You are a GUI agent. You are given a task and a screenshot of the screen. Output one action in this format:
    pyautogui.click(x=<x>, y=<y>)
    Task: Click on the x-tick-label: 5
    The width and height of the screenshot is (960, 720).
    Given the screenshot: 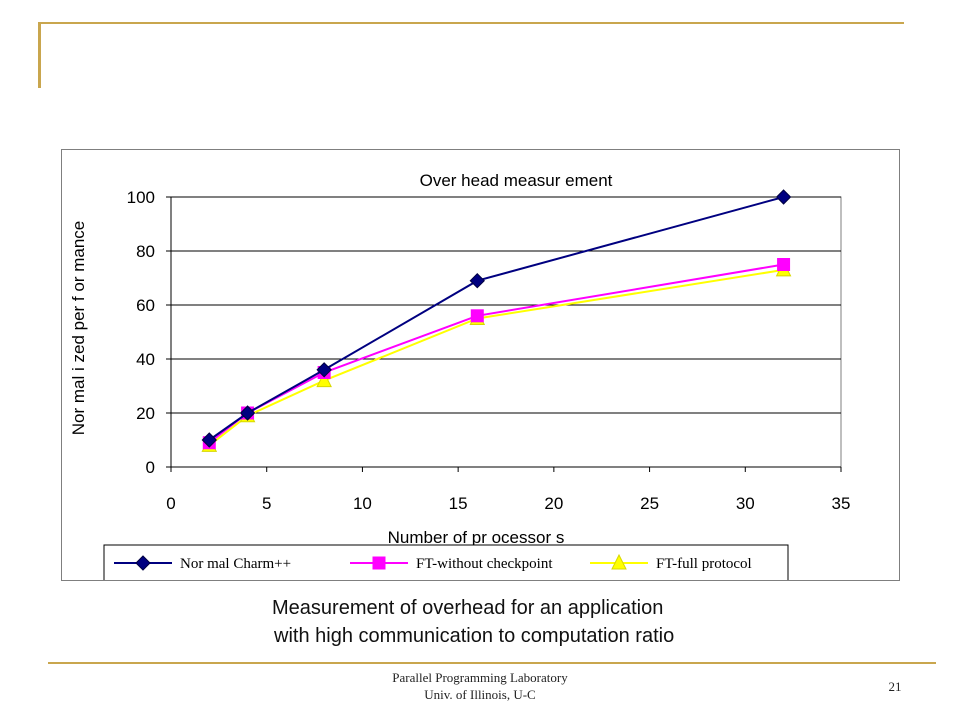 What is the action you would take?
    pyautogui.click(x=266, y=503)
    